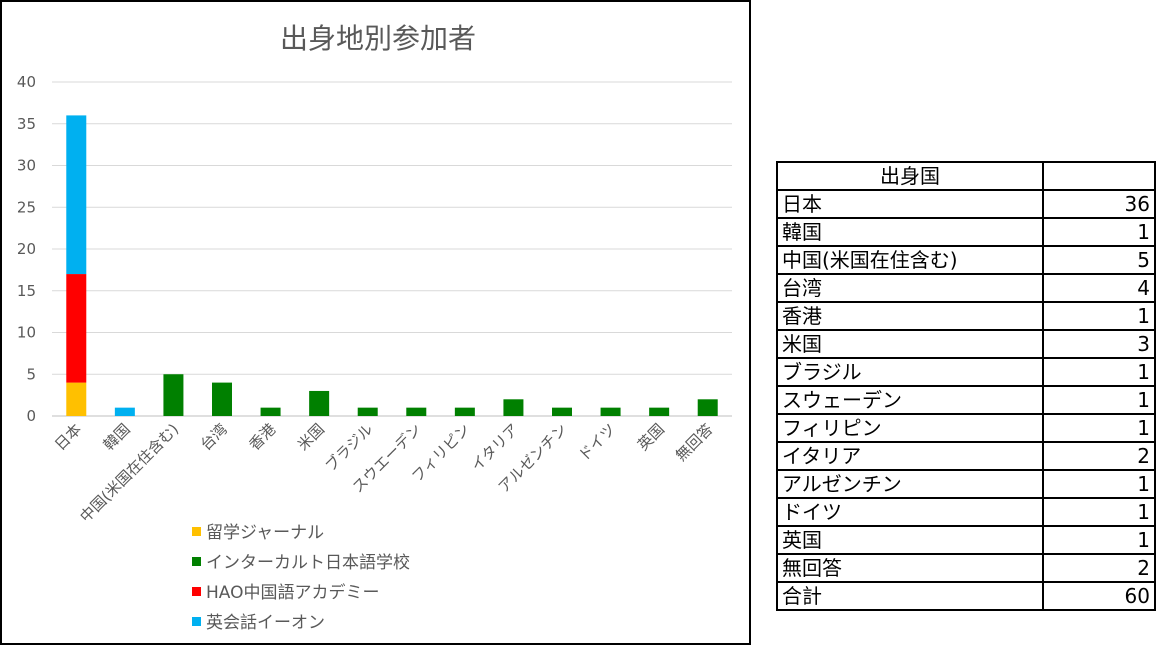  What do you see at coordinates (31, 416) in the screenshot?
I see `y-tick-label: 0` at bounding box center [31, 416].